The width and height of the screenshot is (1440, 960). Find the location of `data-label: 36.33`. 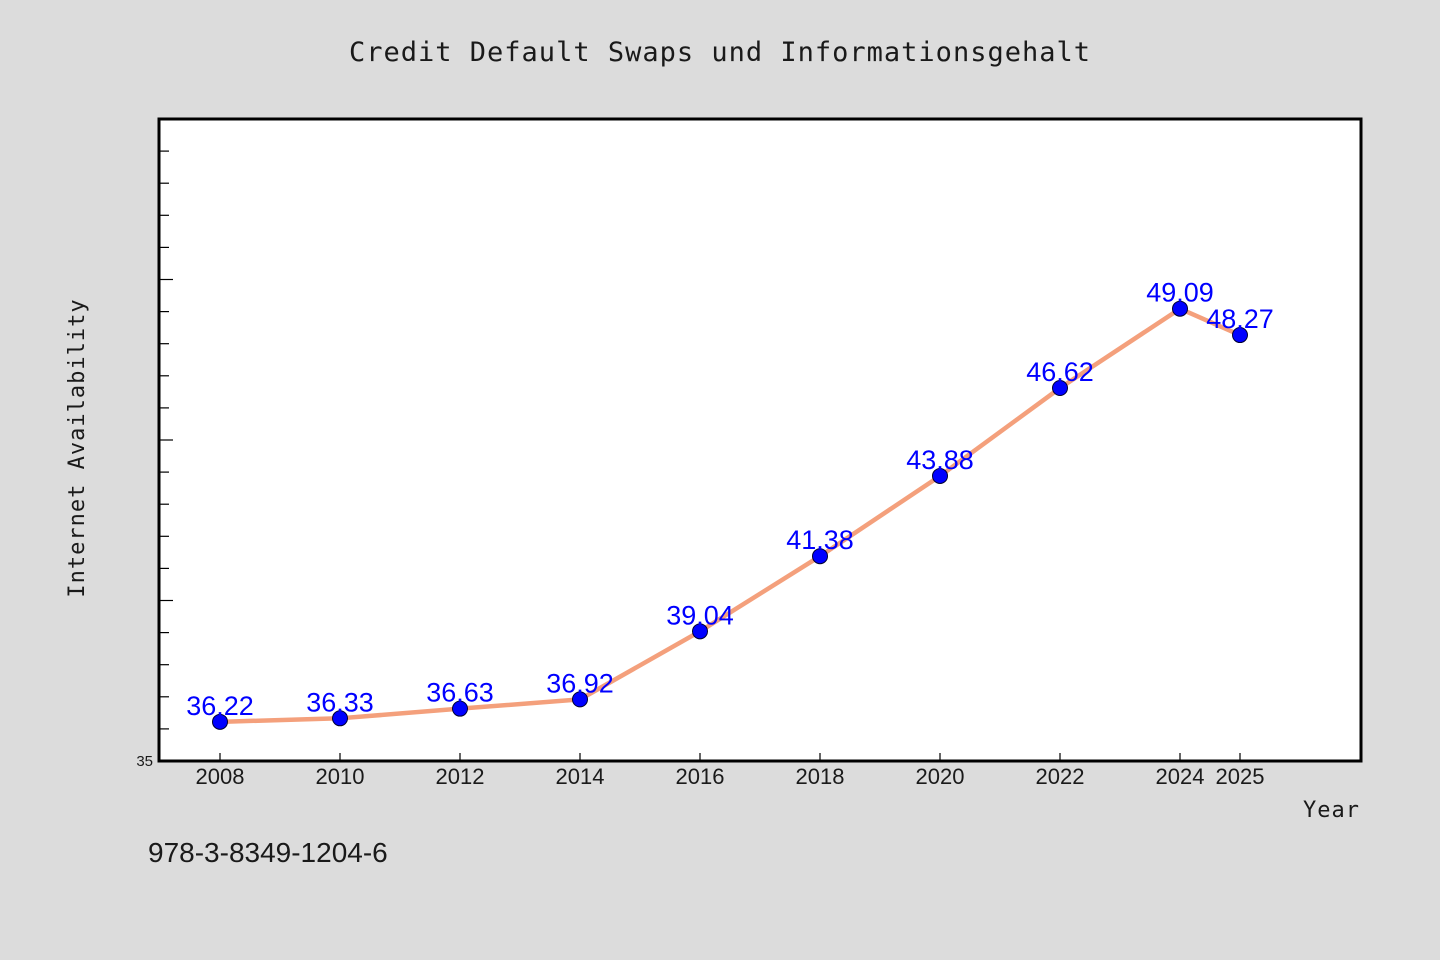

data-label: 36.33 is located at coordinates (340, 702).